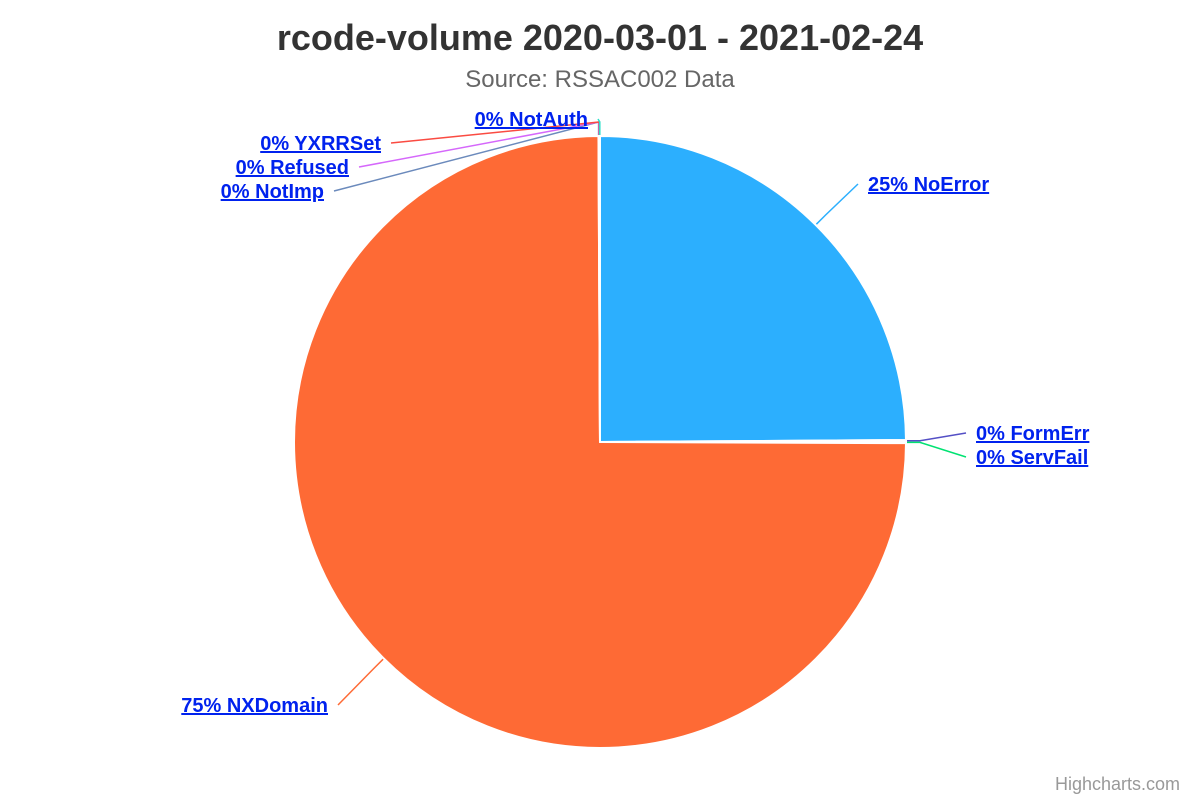 This screenshot has width=1200, height=800. Describe the element at coordinates (320, 144) in the screenshot. I see `data-label-yxrrset: 0% YXRRSet` at that location.